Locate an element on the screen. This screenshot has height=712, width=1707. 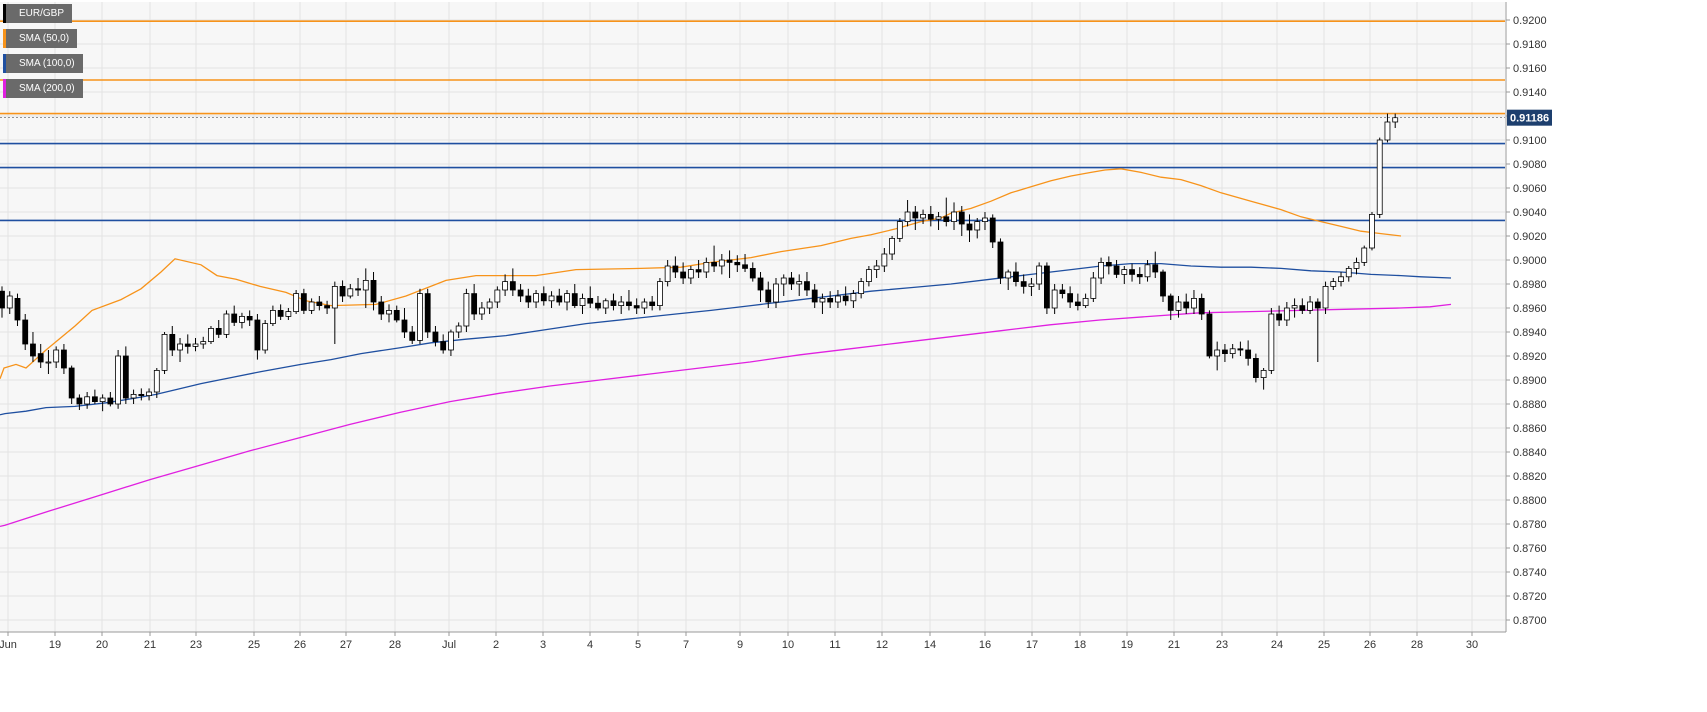
x-tick-label: 5 is located at coordinates (638, 645).